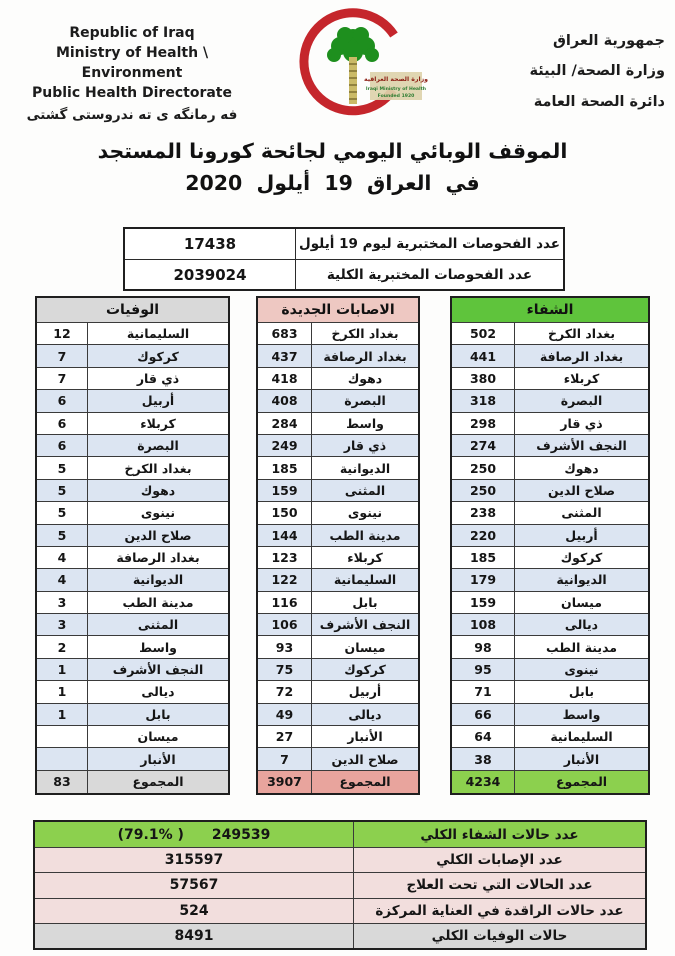 This screenshot has height=956, width=675. I want to click on table-row: كركوك 185, so click(550, 557).